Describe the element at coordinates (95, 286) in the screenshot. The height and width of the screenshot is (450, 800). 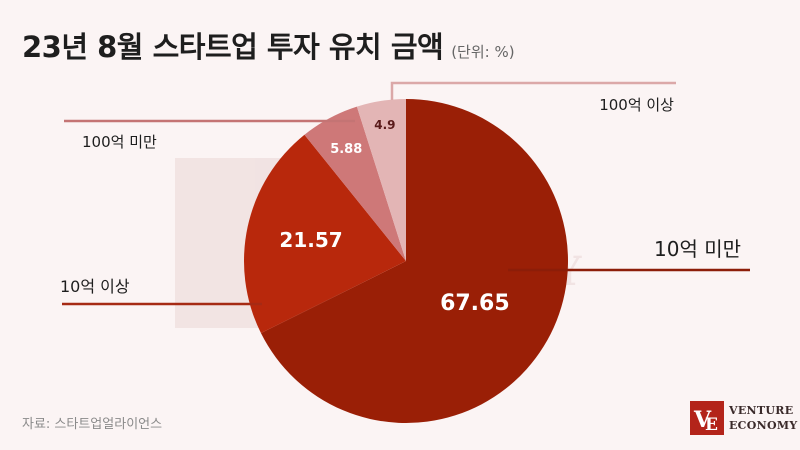
I see `category-label-10b-over: 10억 이상` at that location.